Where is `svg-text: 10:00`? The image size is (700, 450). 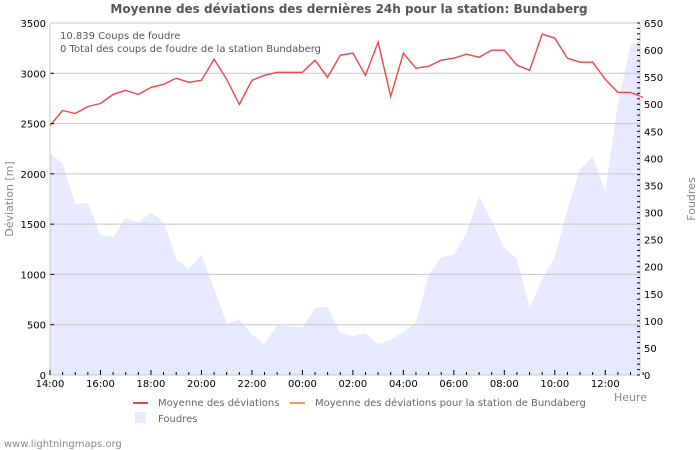
svg-text: 10:00 is located at coordinates (554, 384).